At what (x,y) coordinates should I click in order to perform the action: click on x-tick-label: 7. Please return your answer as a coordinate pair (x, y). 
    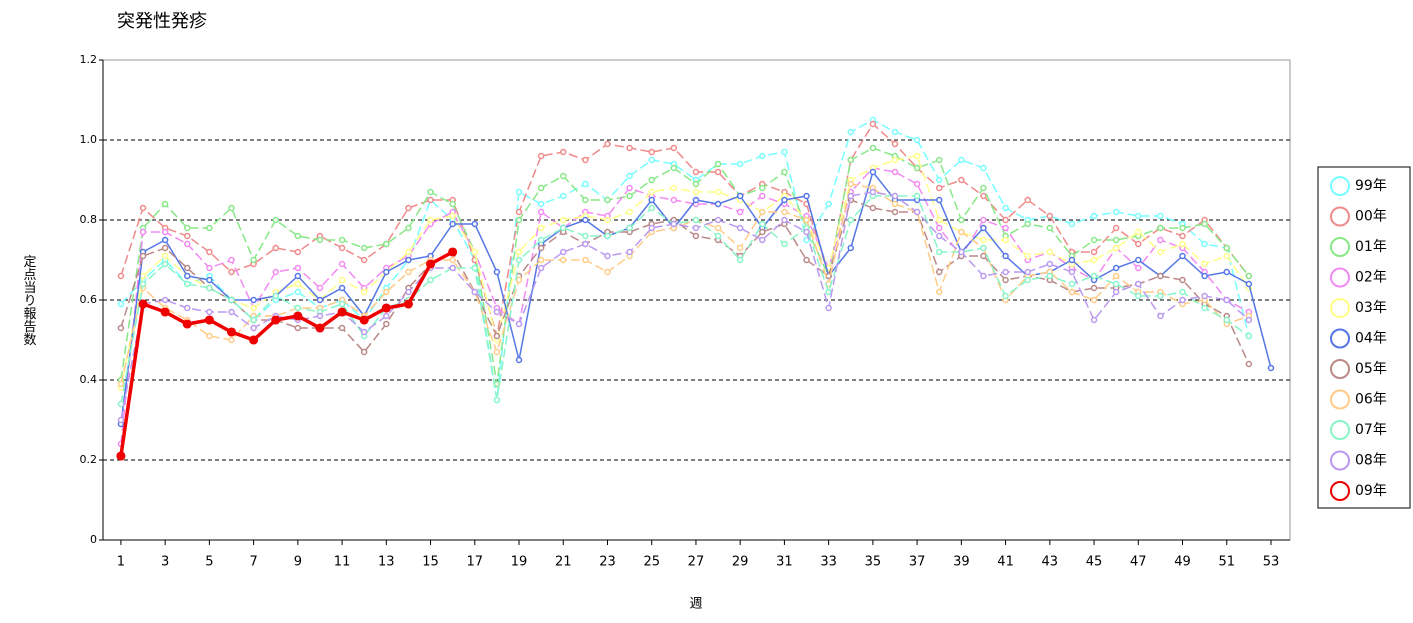
    Looking at the image, I should click on (253, 562).